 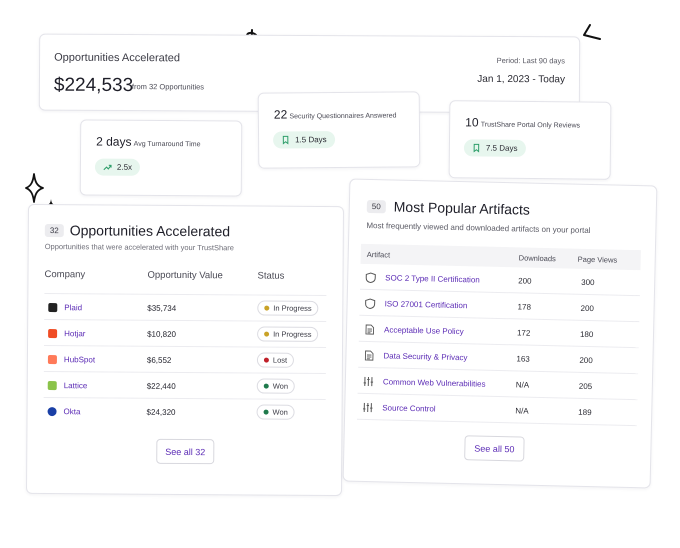 What do you see at coordinates (521, 79) in the screenshot?
I see `date-range: Jan 1, 2023 - Today` at bounding box center [521, 79].